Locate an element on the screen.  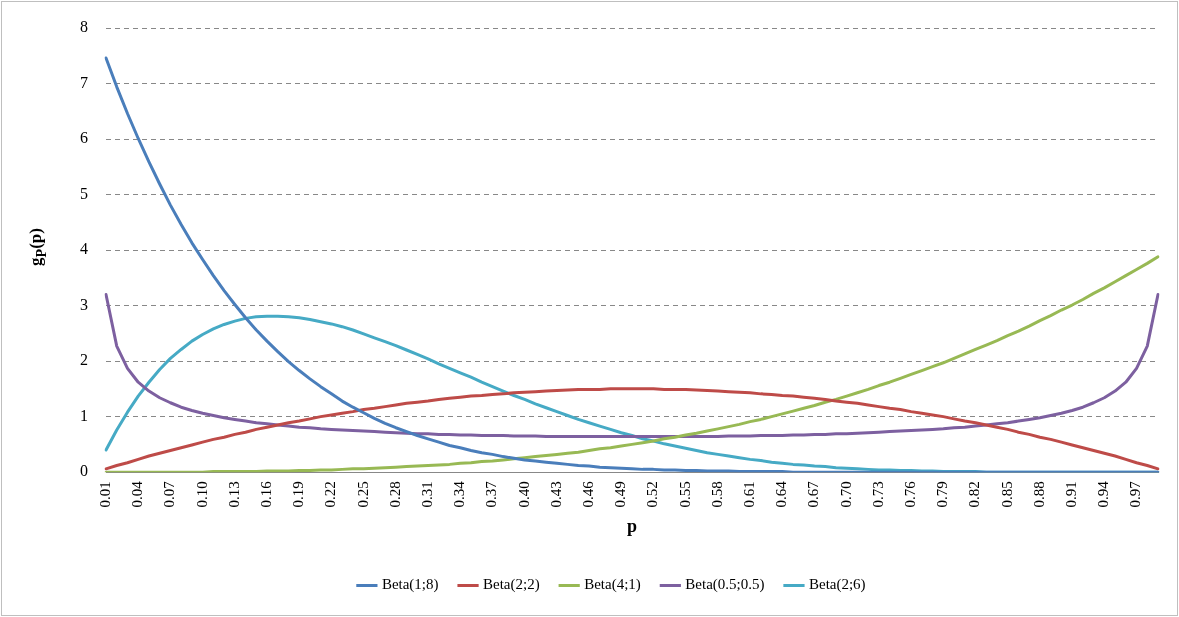
x-tick-label: 0.01 is located at coordinates (104, 494).